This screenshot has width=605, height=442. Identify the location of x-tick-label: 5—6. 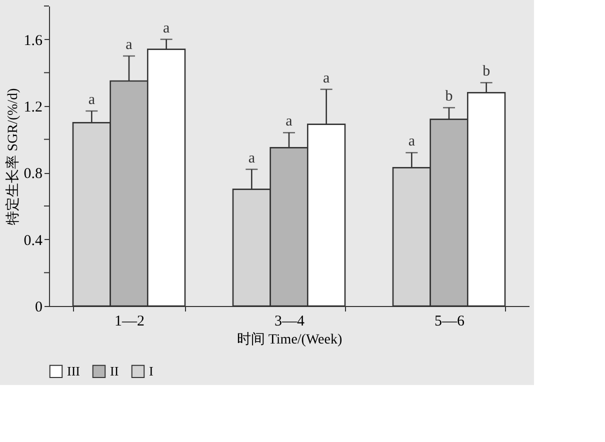
(449, 322).